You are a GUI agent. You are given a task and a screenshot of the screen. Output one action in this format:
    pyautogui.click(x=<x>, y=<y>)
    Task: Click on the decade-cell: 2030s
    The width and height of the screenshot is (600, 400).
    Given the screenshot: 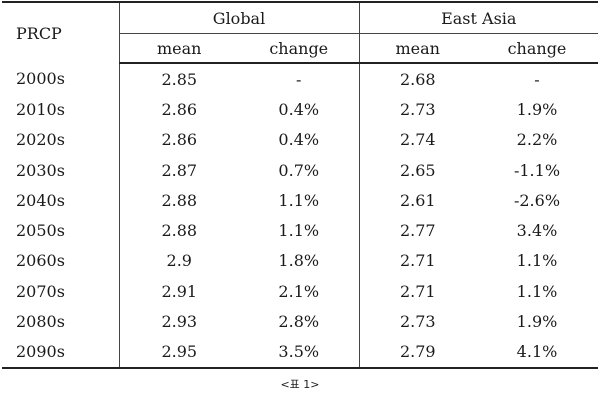 What is the action you would take?
    pyautogui.click(x=61, y=170)
    